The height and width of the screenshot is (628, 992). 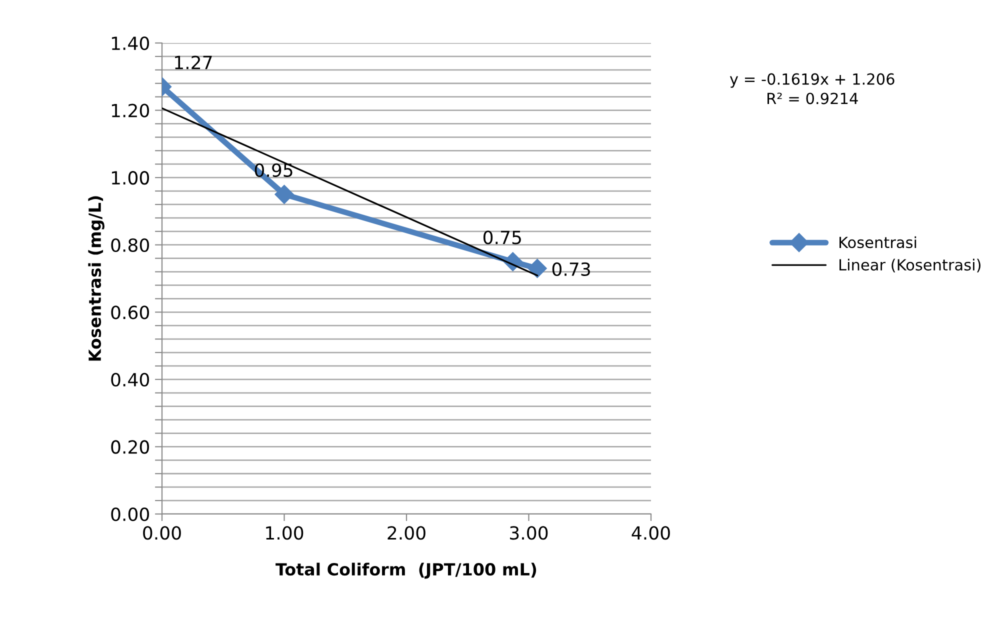 What do you see at coordinates (502, 237) in the screenshot?
I see `data-label: 0.75` at bounding box center [502, 237].